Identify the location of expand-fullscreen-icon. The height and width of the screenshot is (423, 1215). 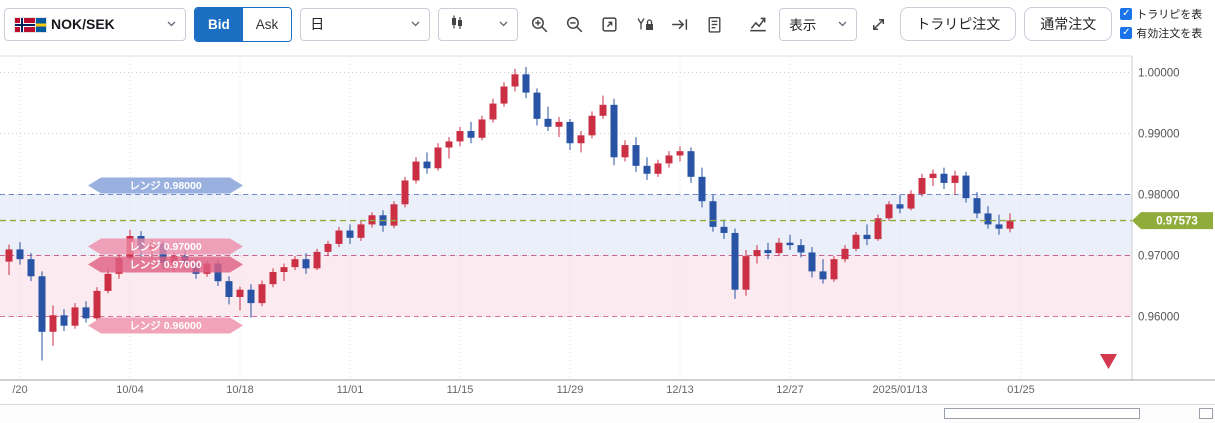
(879, 24).